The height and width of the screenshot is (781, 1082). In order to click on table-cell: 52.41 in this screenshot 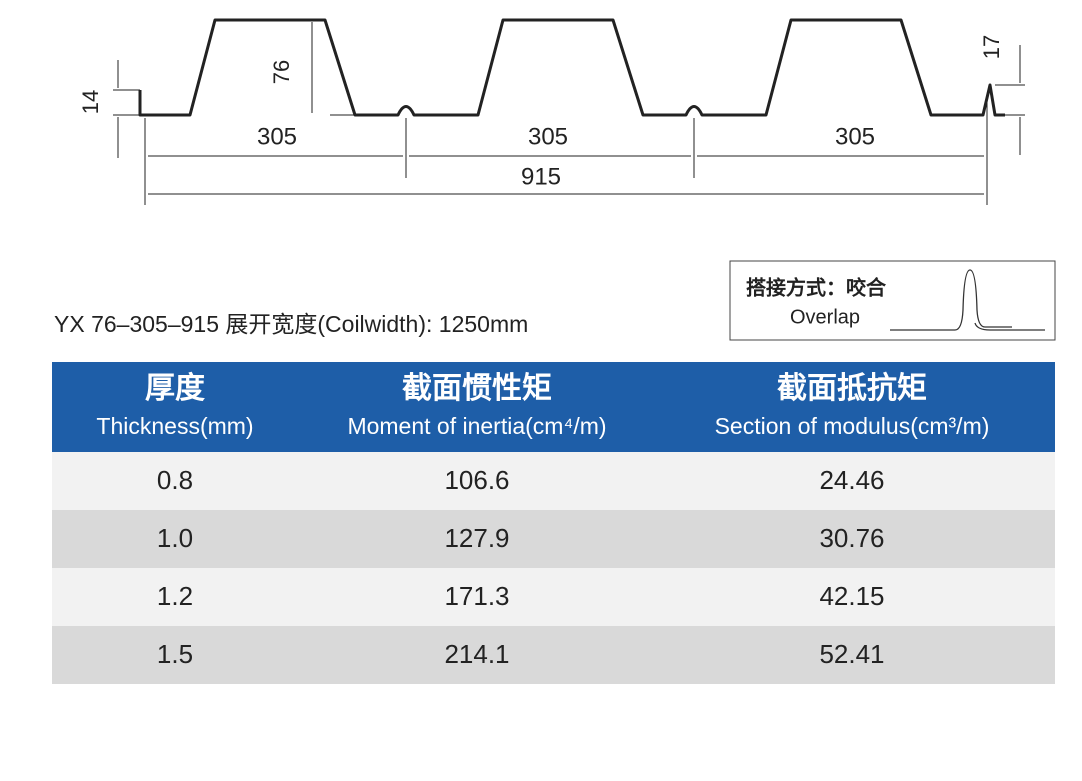, I will do `click(851, 654)`.